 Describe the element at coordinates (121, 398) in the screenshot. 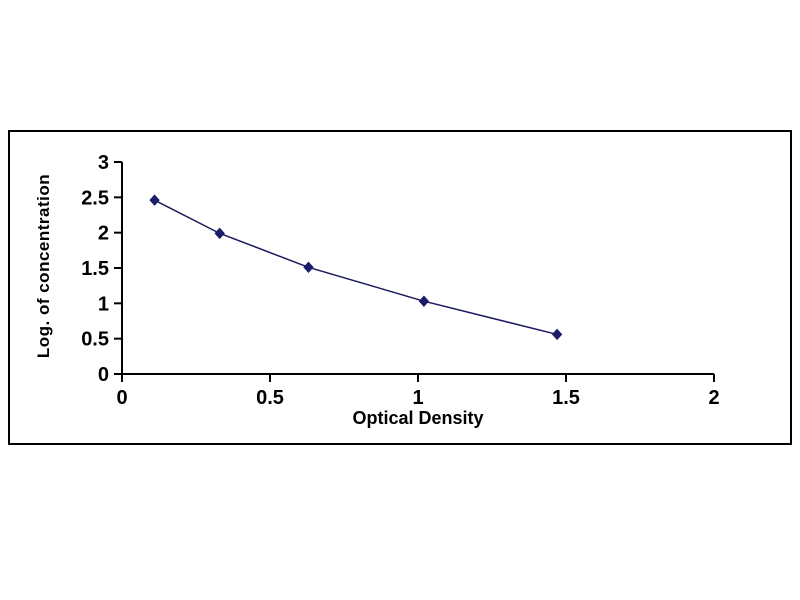

I see `x-tick-label: 0` at that location.